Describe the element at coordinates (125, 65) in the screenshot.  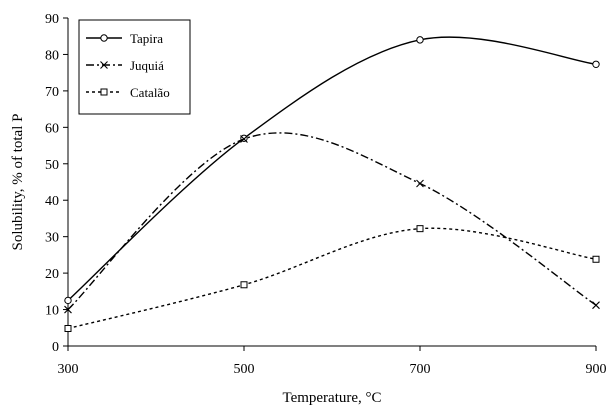
I see `legend-item-juqui-: Juquiá` at that location.